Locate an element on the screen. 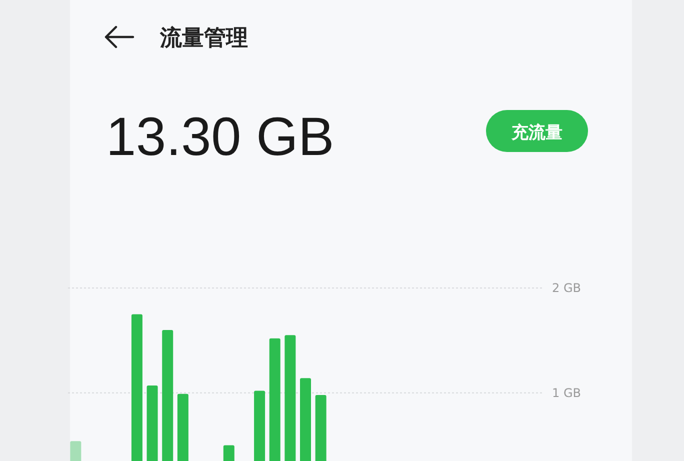 This screenshot has height=461, width=684. y-tick-label: 1 GB is located at coordinates (566, 393).